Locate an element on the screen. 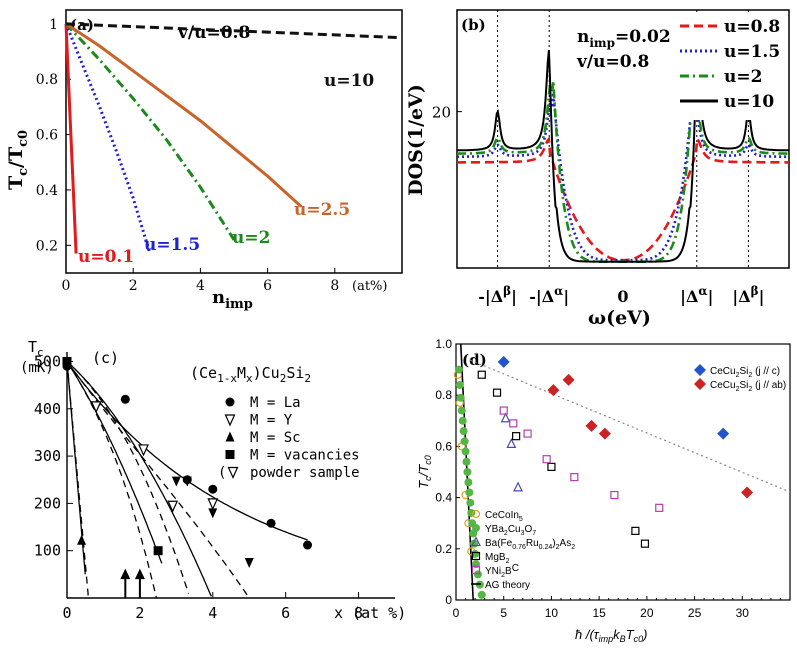 This screenshot has width=797, height=657. panel-a-xtick-label: 2 is located at coordinates (133, 286).